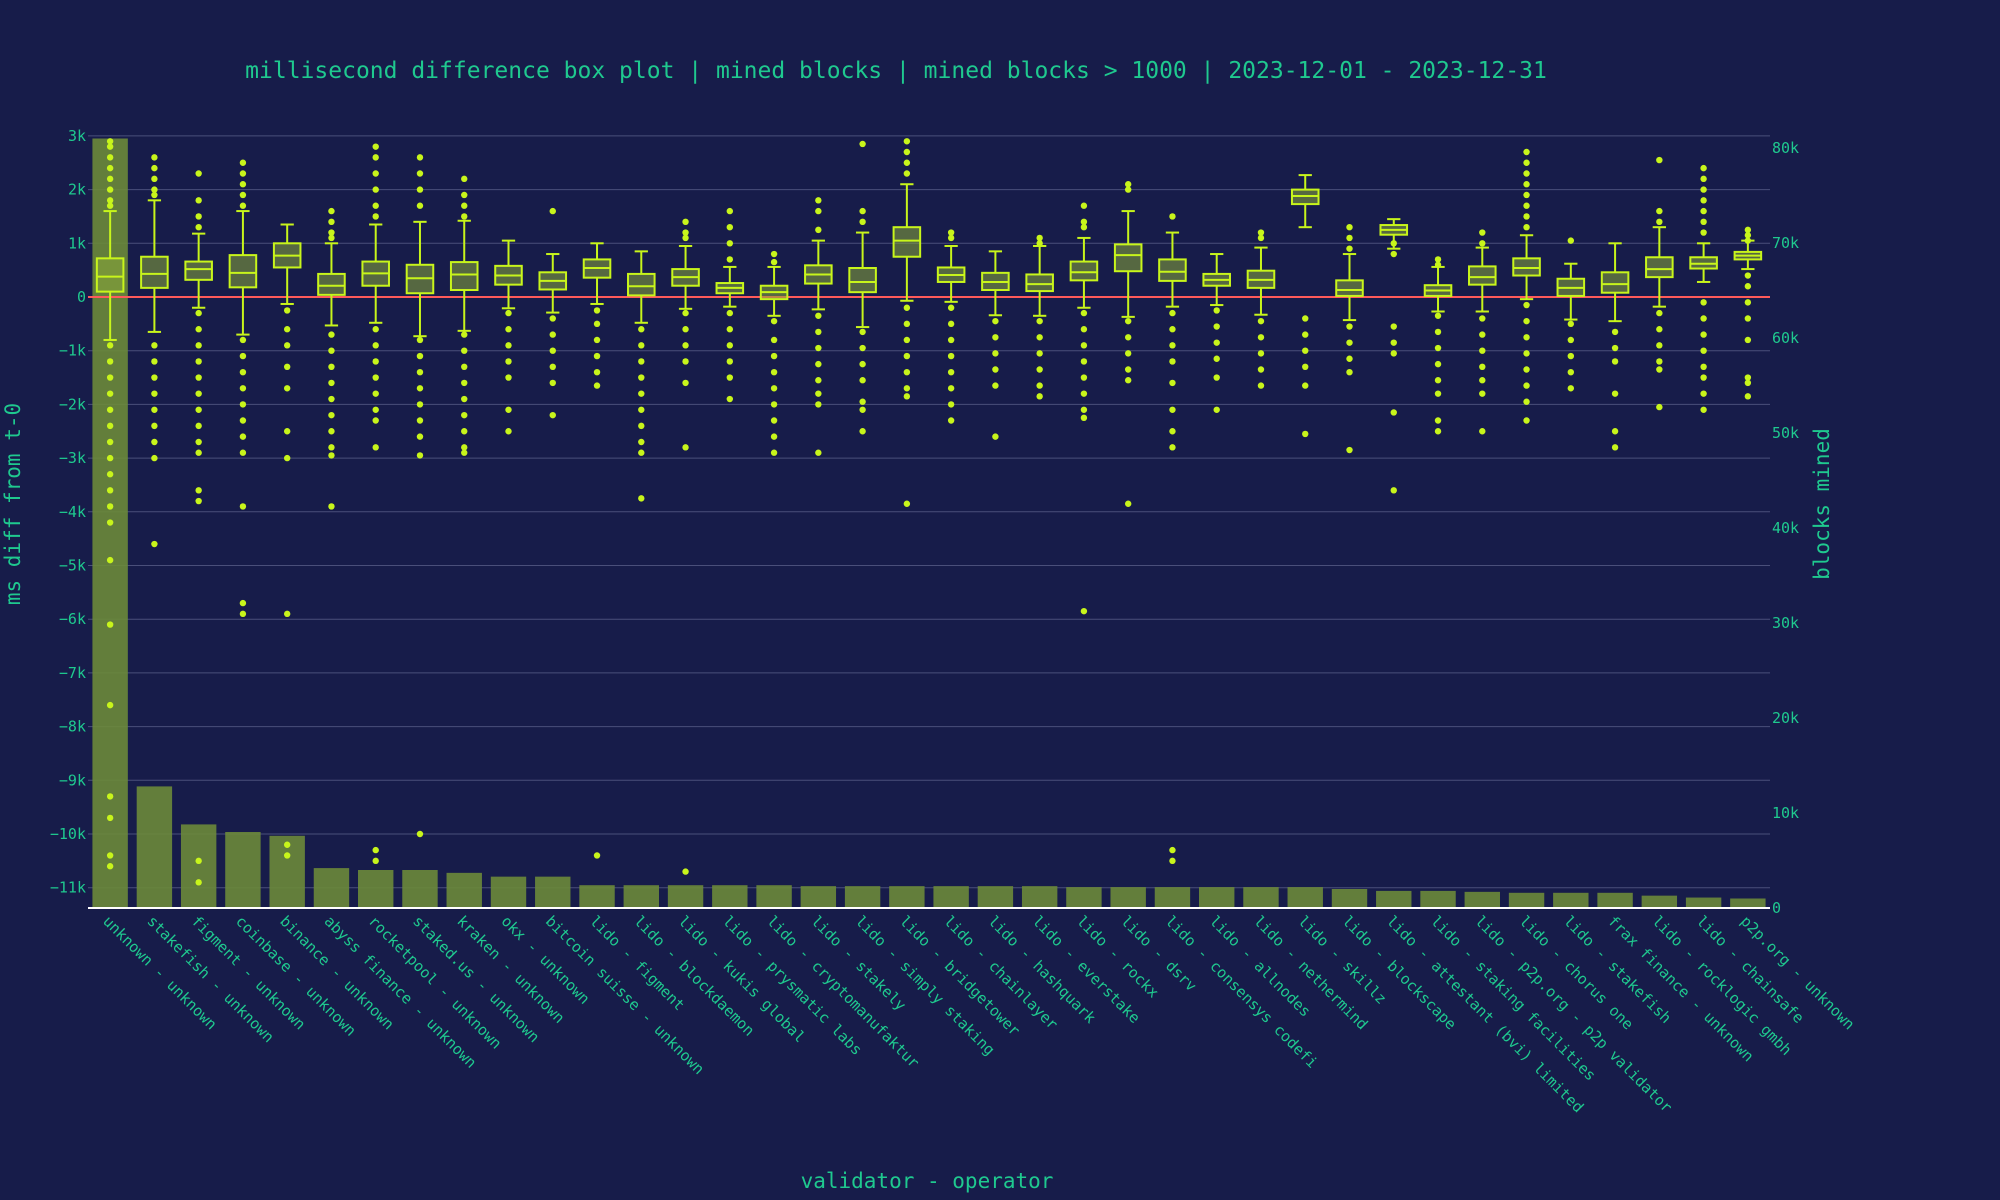  I want to click on left-tick-label: −3k, so click(72, 458).